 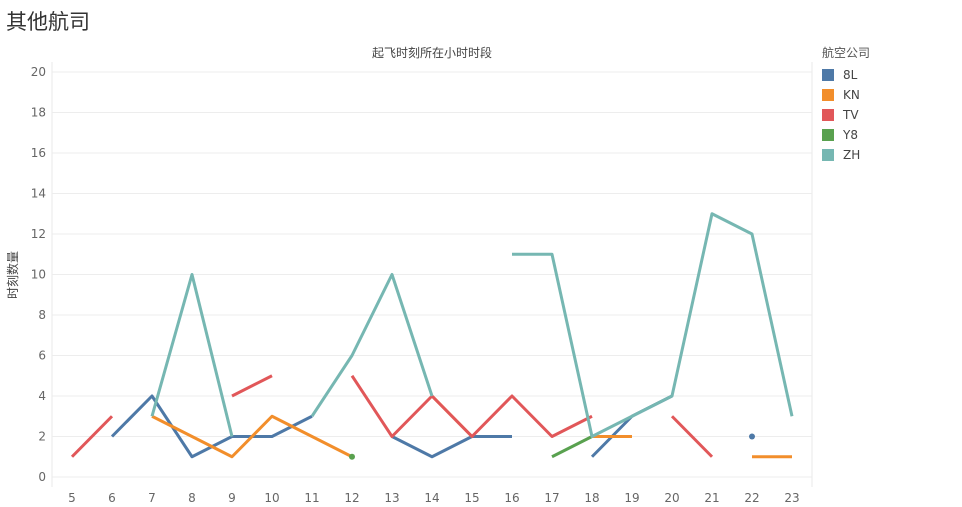 I want to click on x-tick-label: 8, so click(x=192, y=498).